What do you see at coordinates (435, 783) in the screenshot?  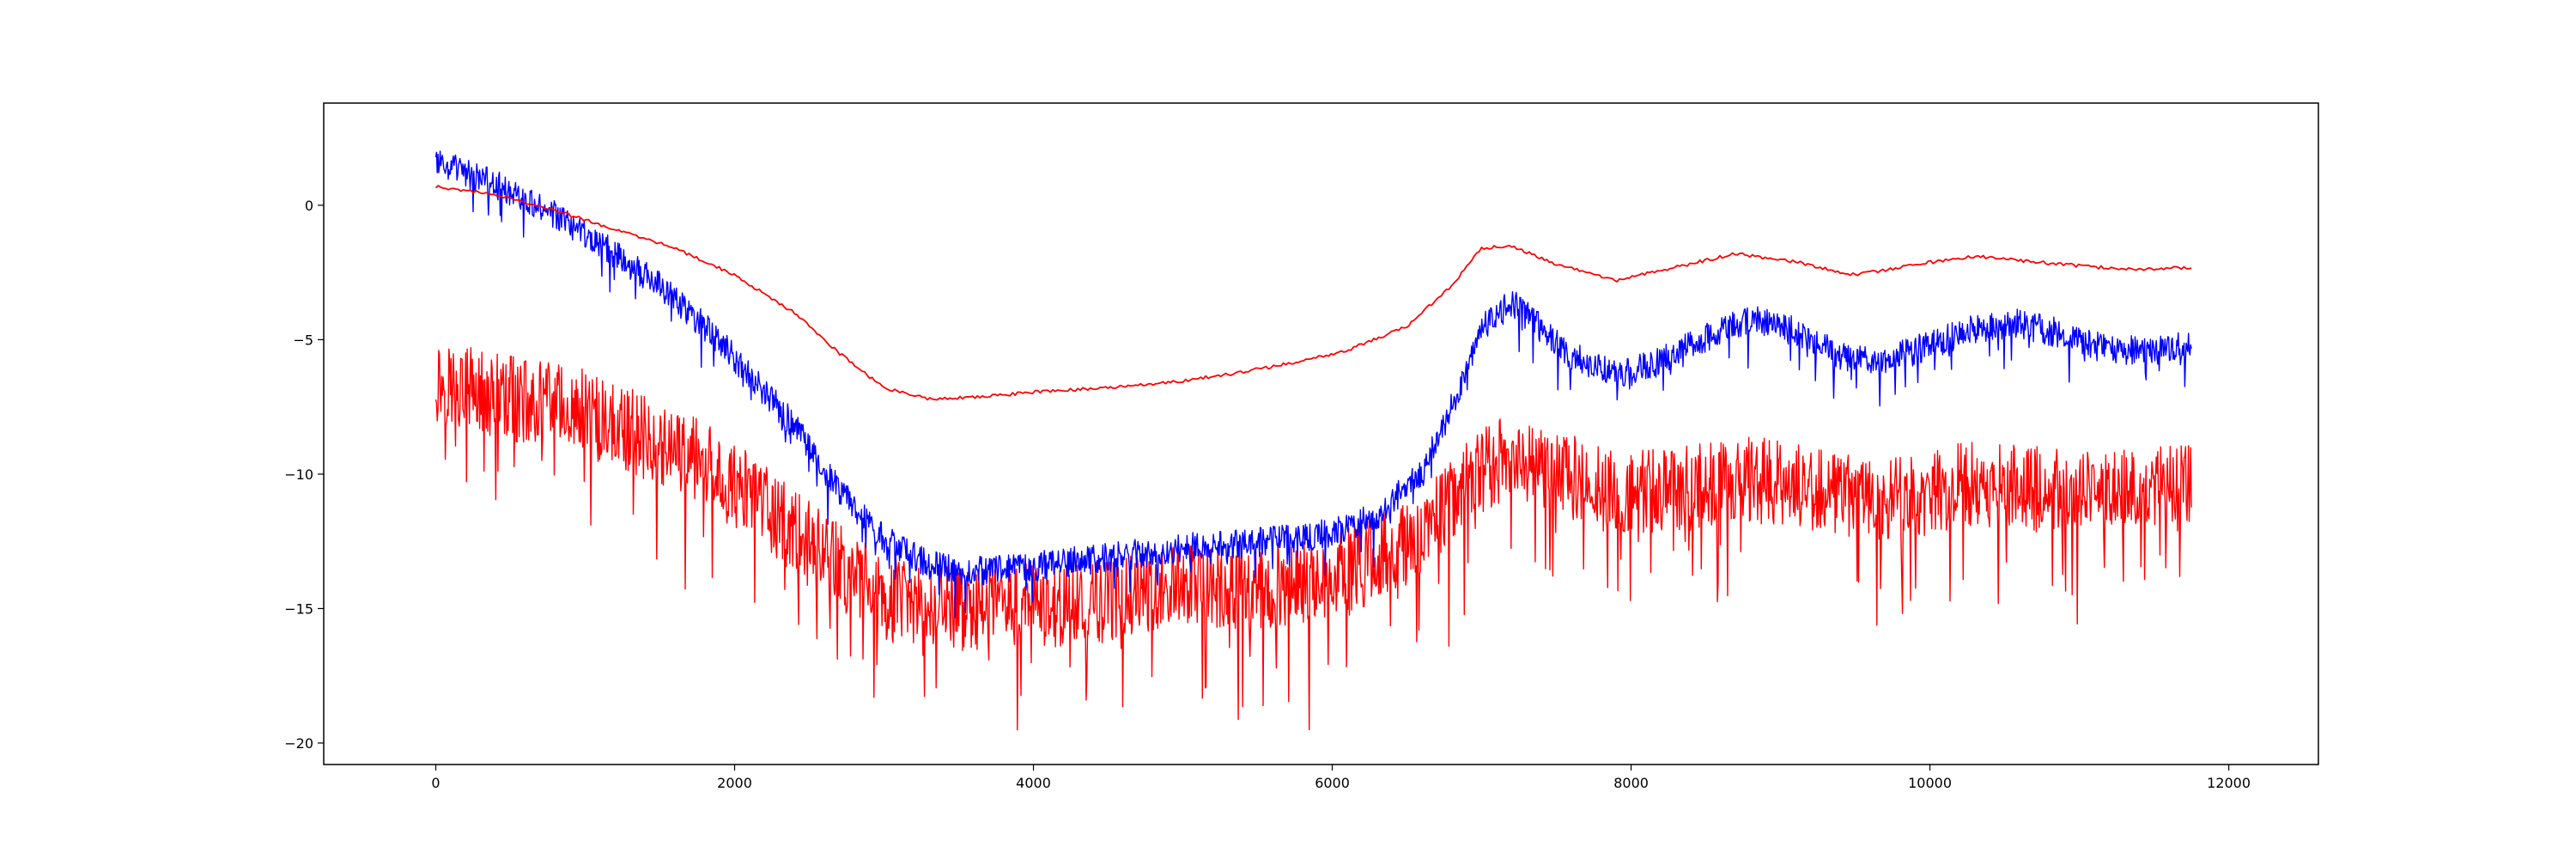 I see `x-tick-label: 0` at bounding box center [435, 783].